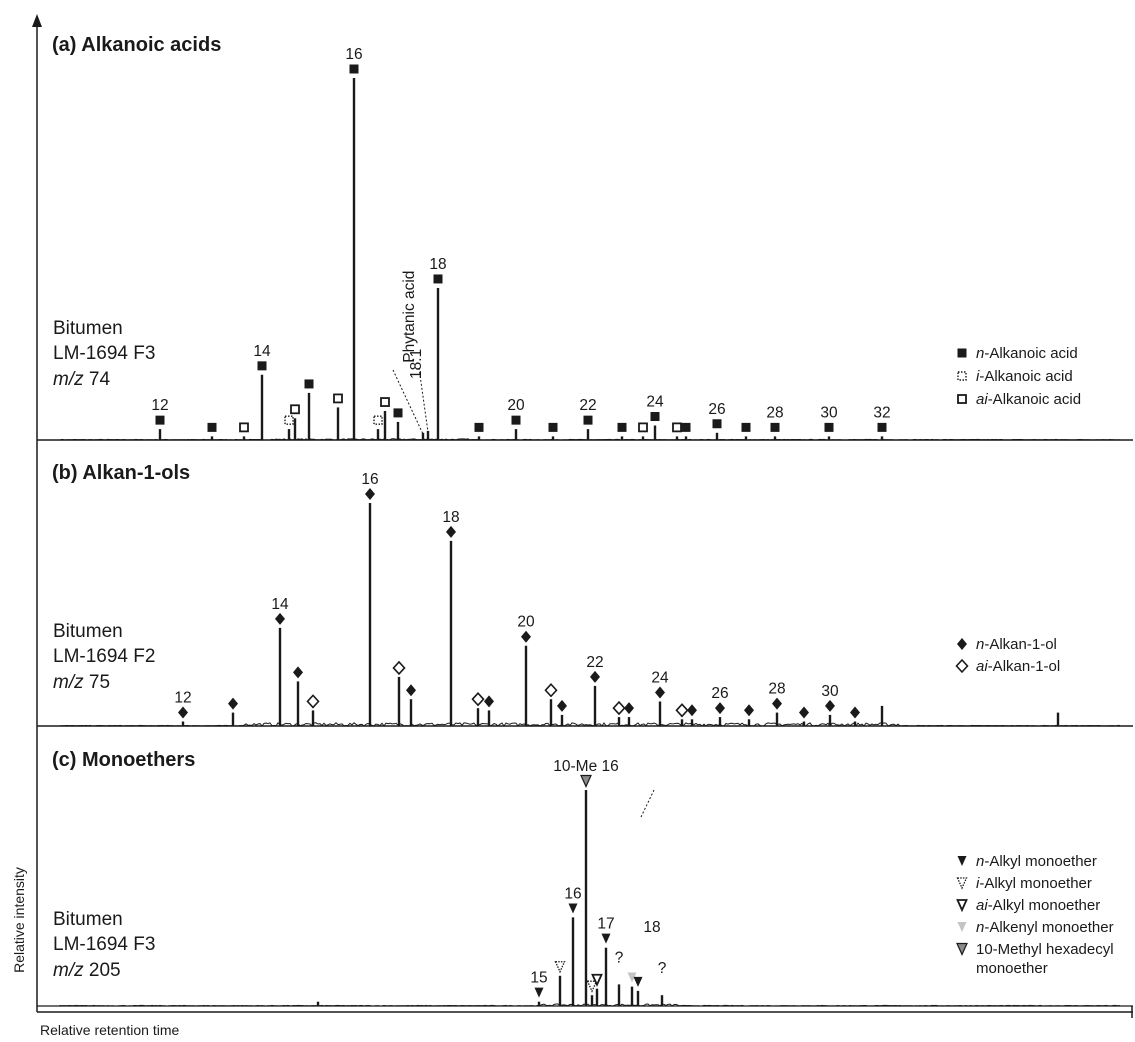  Describe the element at coordinates (538, 978) in the screenshot. I see `peak-label: 15` at that location.